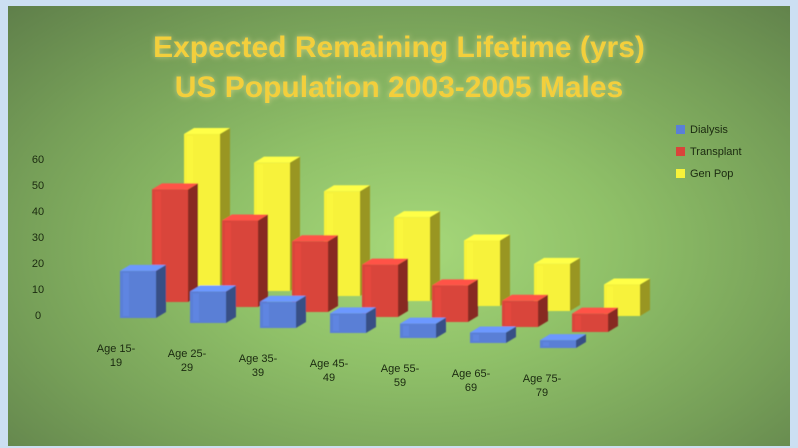  I want to click on x-category-label: Age 25-29, so click(187, 361).